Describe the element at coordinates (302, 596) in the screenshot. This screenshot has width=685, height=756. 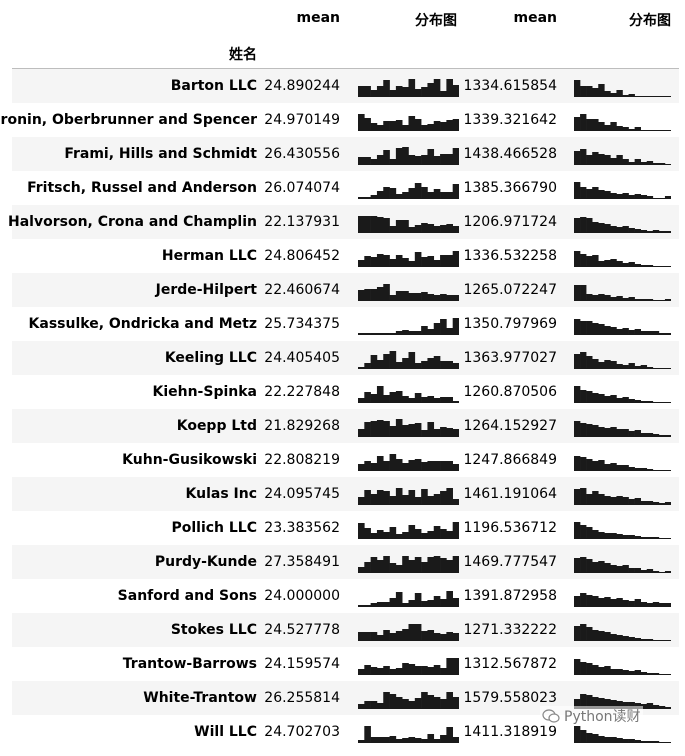
I see `mean-age-cell: 24.000000` at that location.